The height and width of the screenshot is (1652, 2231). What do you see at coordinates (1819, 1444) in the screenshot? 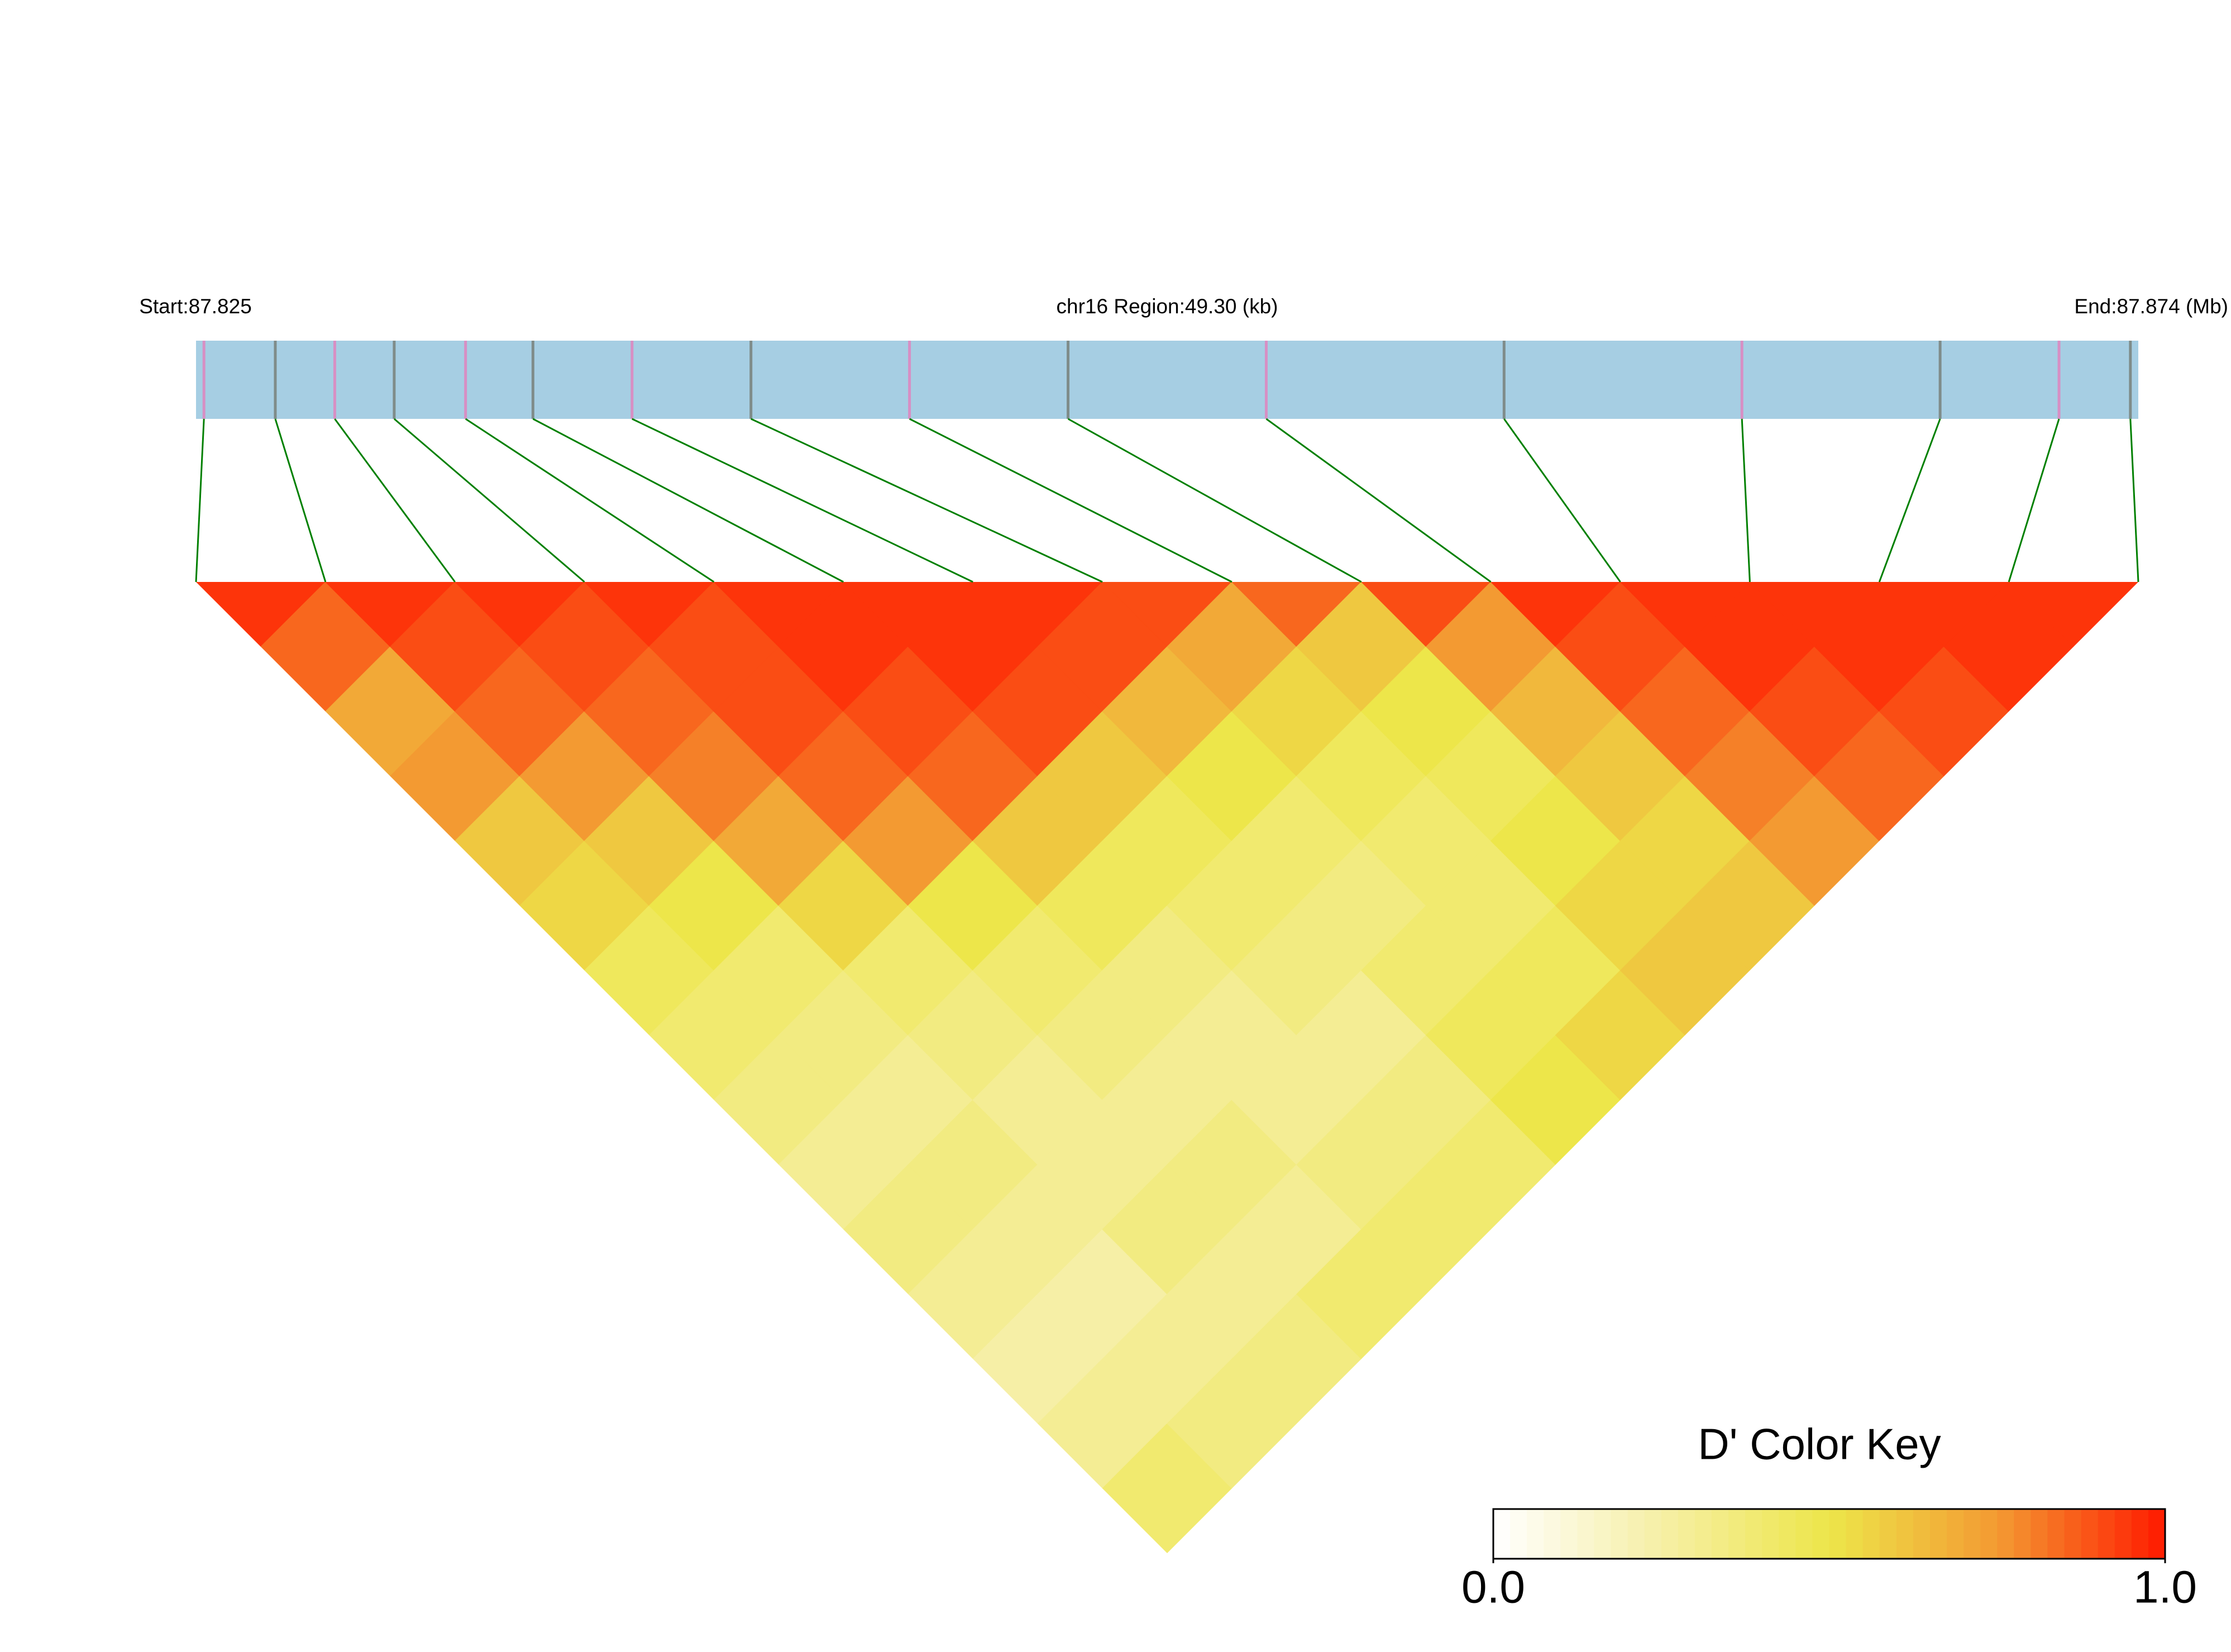
I see `colorbar-title: D' Color Key` at bounding box center [1819, 1444].